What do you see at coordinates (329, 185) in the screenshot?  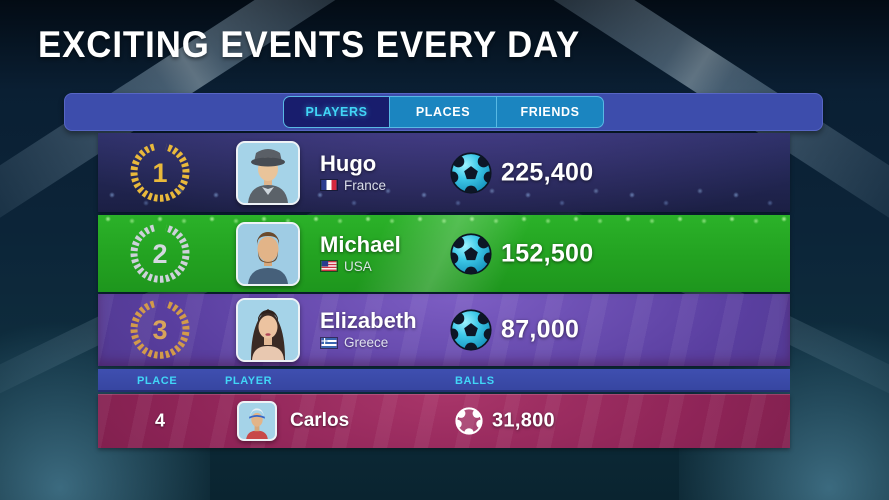 I see `france-flag-icon` at bounding box center [329, 185].